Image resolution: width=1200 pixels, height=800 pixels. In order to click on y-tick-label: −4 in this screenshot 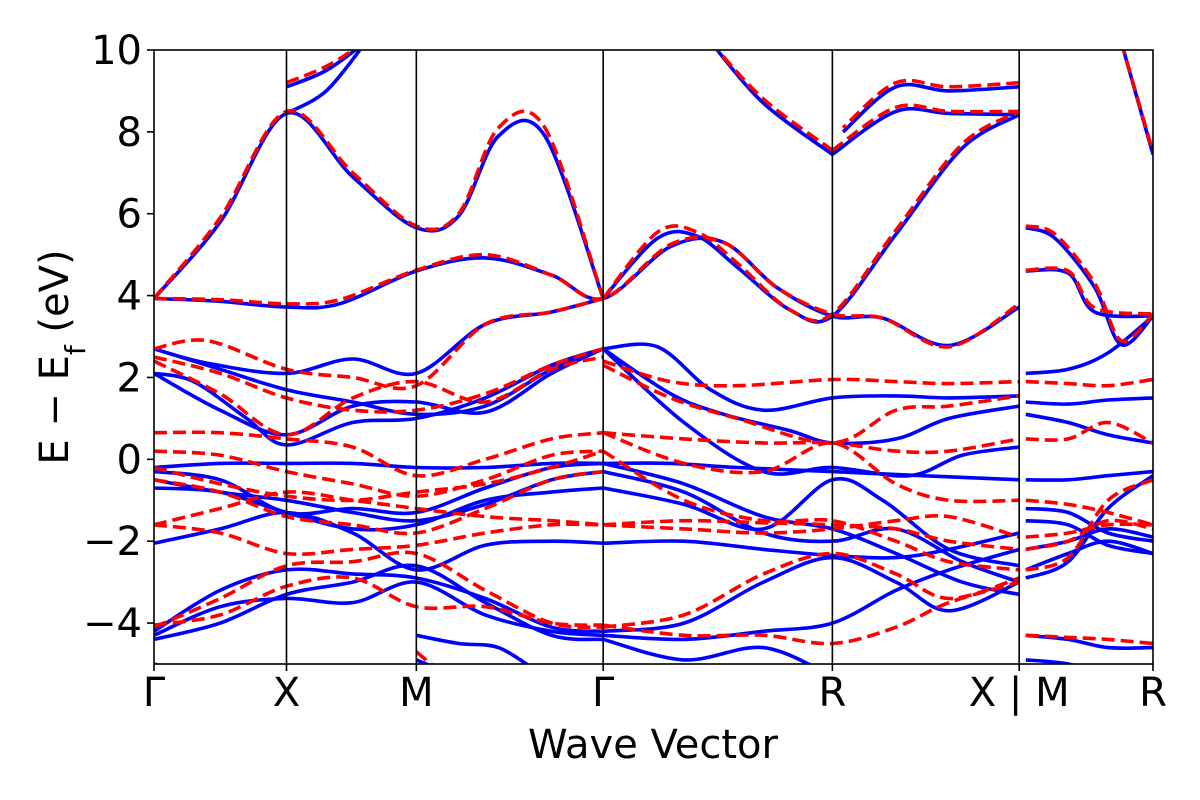, I will do `click(112, 624)`.